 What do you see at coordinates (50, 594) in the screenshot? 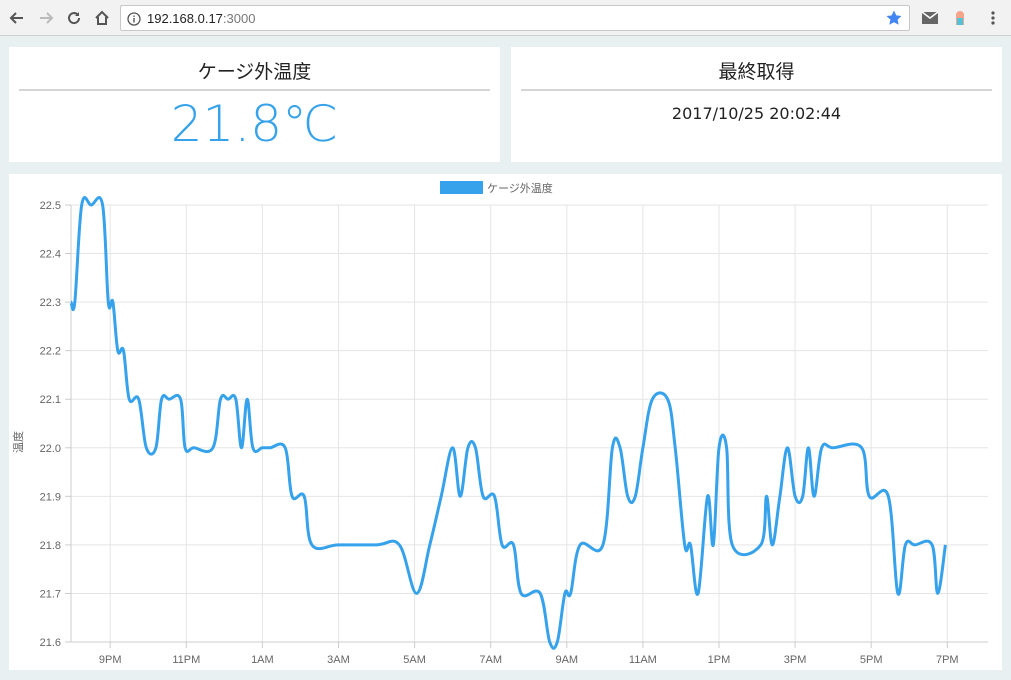
I see `y-tick-label: 21.7` at bounding box center [50, 594].